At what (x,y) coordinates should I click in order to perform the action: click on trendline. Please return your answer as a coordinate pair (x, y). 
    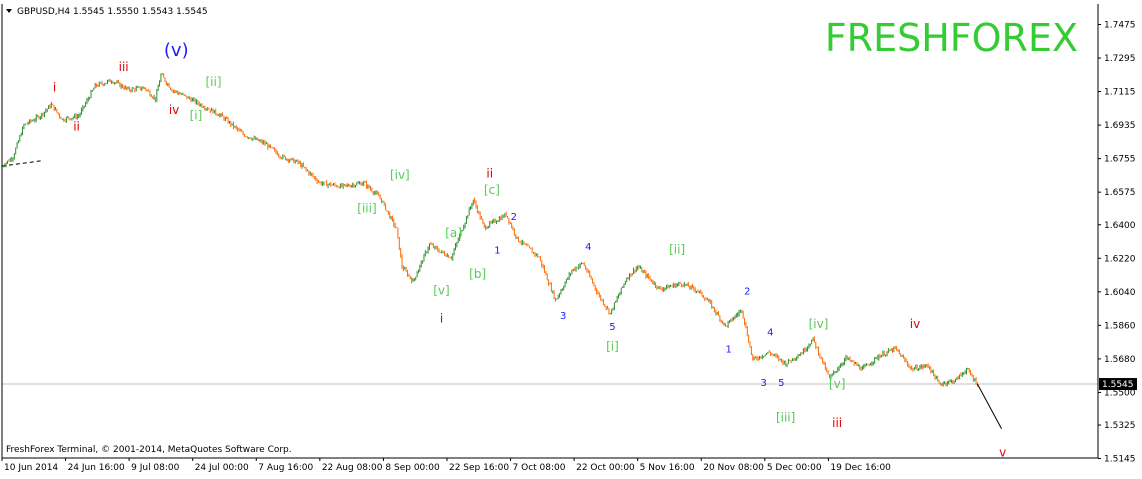
    Looking at the image, I should click on (22, 163).